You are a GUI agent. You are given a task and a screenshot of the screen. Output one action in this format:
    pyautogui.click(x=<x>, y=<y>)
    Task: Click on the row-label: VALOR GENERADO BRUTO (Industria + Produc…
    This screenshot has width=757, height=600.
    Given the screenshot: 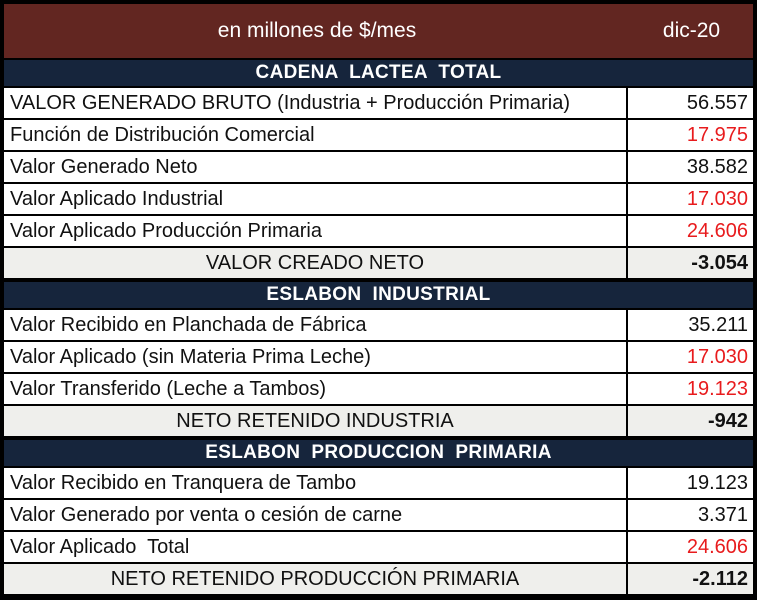 What is the action you would take?
    pyautogui.click(x=316, y=103)
    